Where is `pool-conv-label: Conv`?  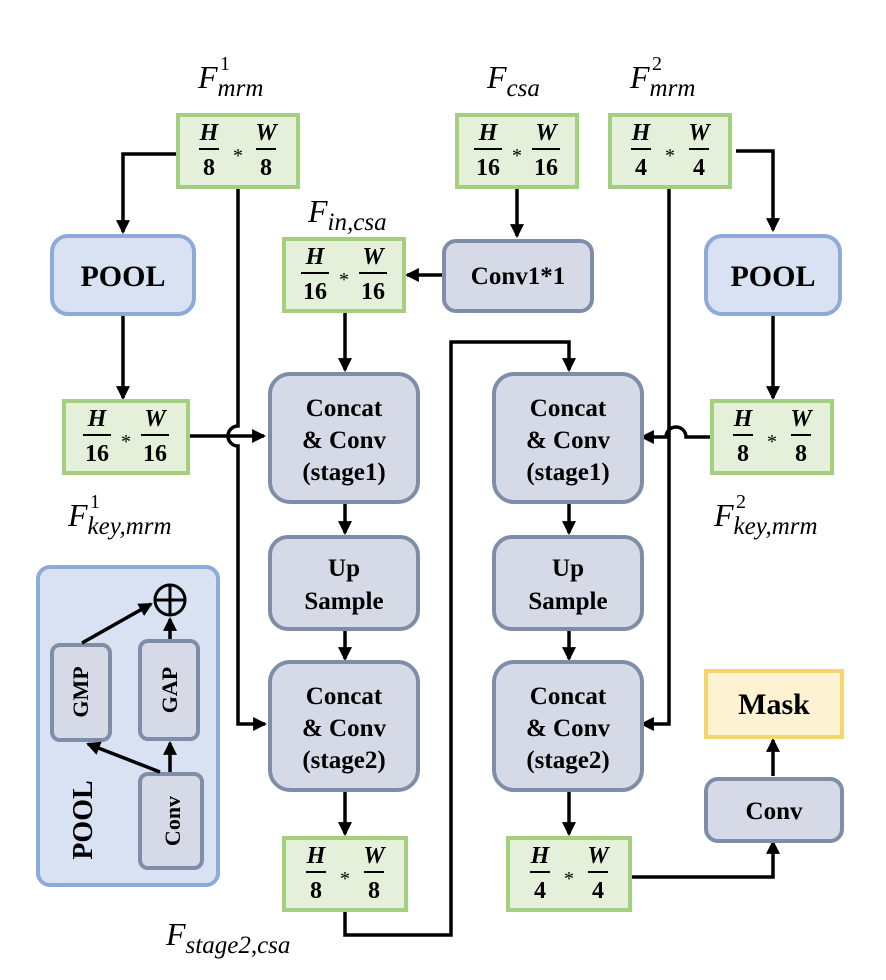 pool-conv-label: Conv is located at coordinates (172, 821).